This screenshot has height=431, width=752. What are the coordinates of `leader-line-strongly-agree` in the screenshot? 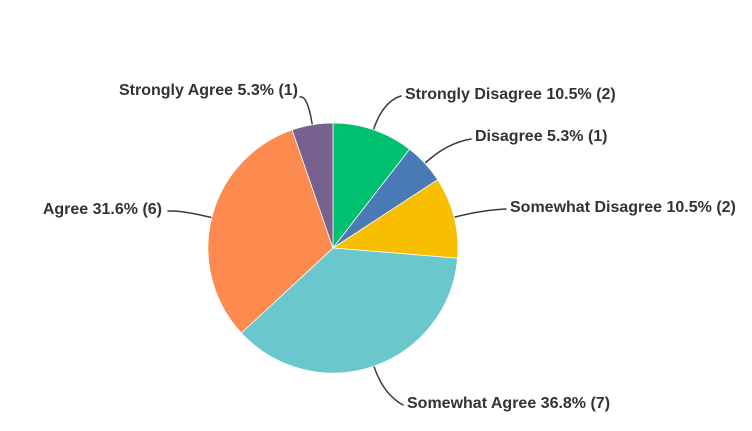 It's located at (306, 110).